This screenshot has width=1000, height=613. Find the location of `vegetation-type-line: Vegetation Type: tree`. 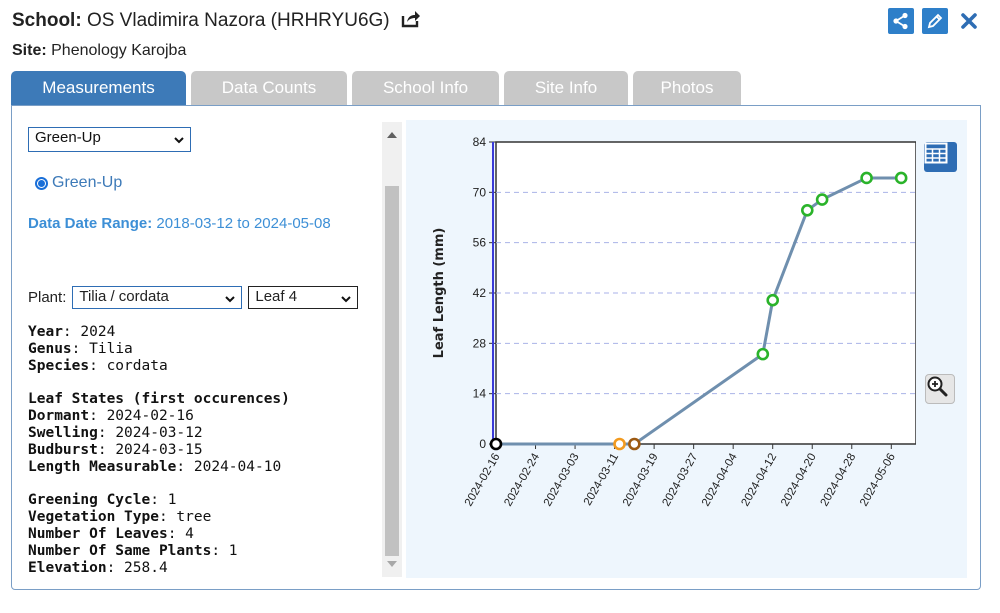

vegetation-type-line: Vegetation Type: tree is located at coordinates (120, 517).